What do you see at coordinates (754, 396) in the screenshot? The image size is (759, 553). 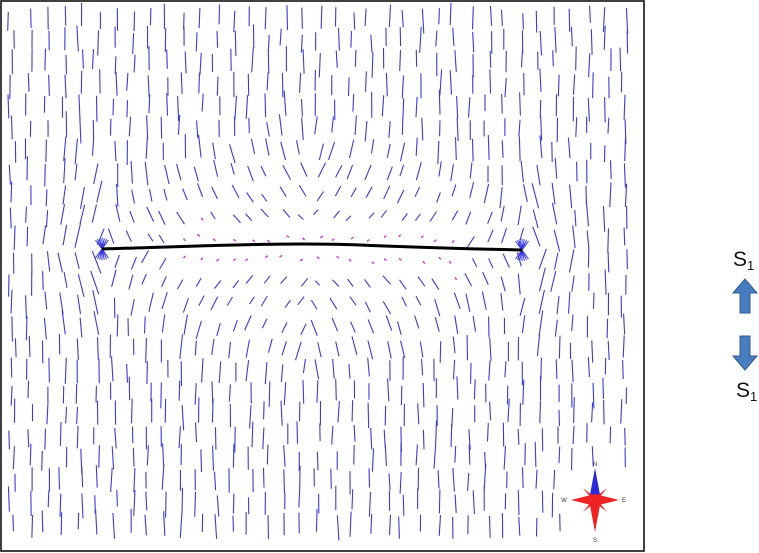 I see `legend-label-bottom-subscript: 1` at bounding box center [754, 396].